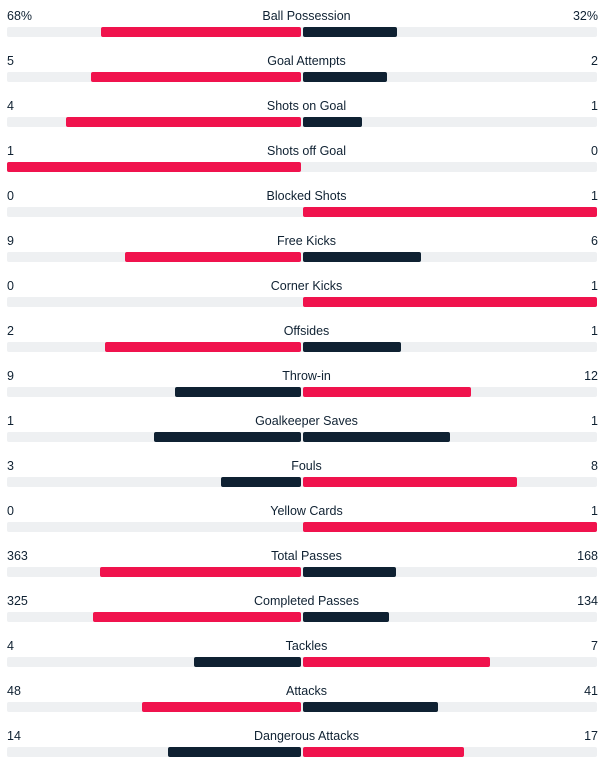  I want to click on stat-row: 4 Tackles 7, so click(306, 652).